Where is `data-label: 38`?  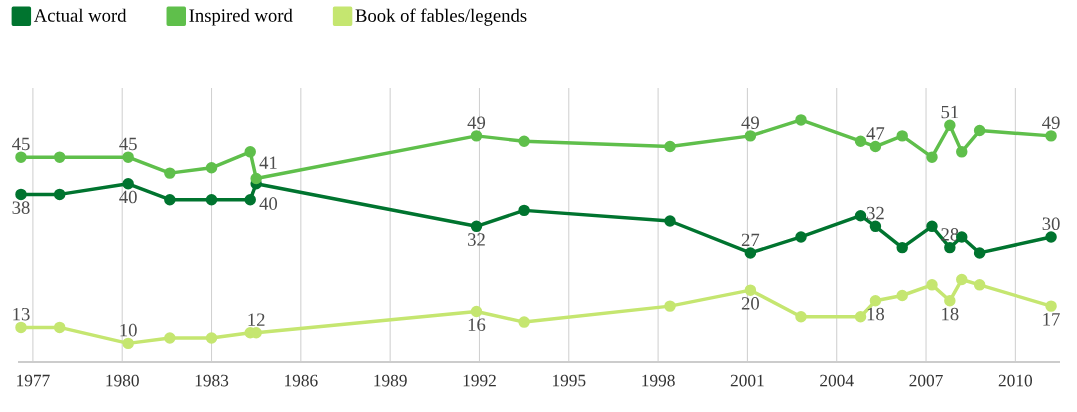
data-label: 38 is located at coordinates (21, 207).